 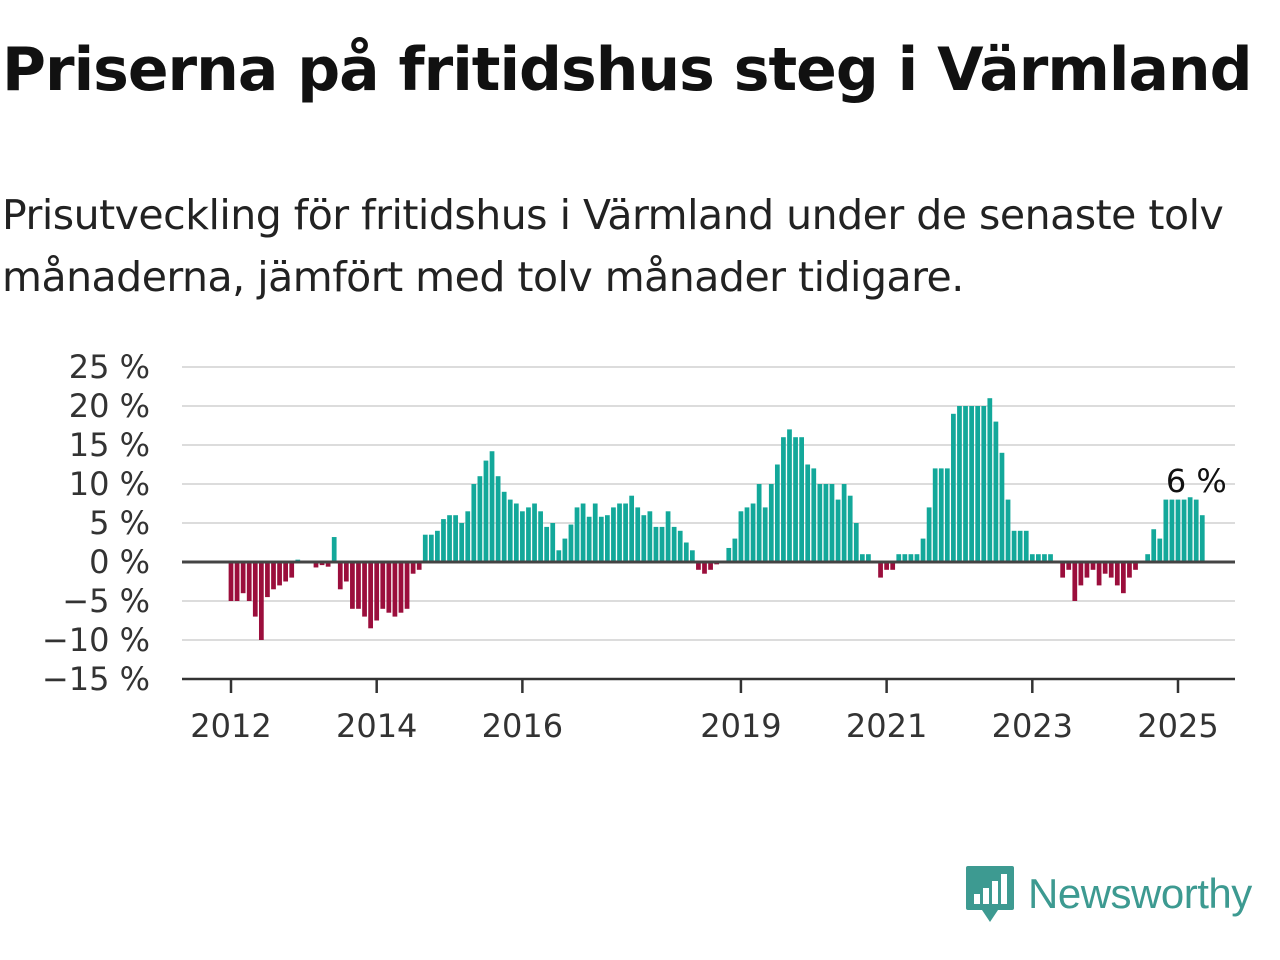 I want to click on x-tick-label: 2021, so click(x=886, y=726).